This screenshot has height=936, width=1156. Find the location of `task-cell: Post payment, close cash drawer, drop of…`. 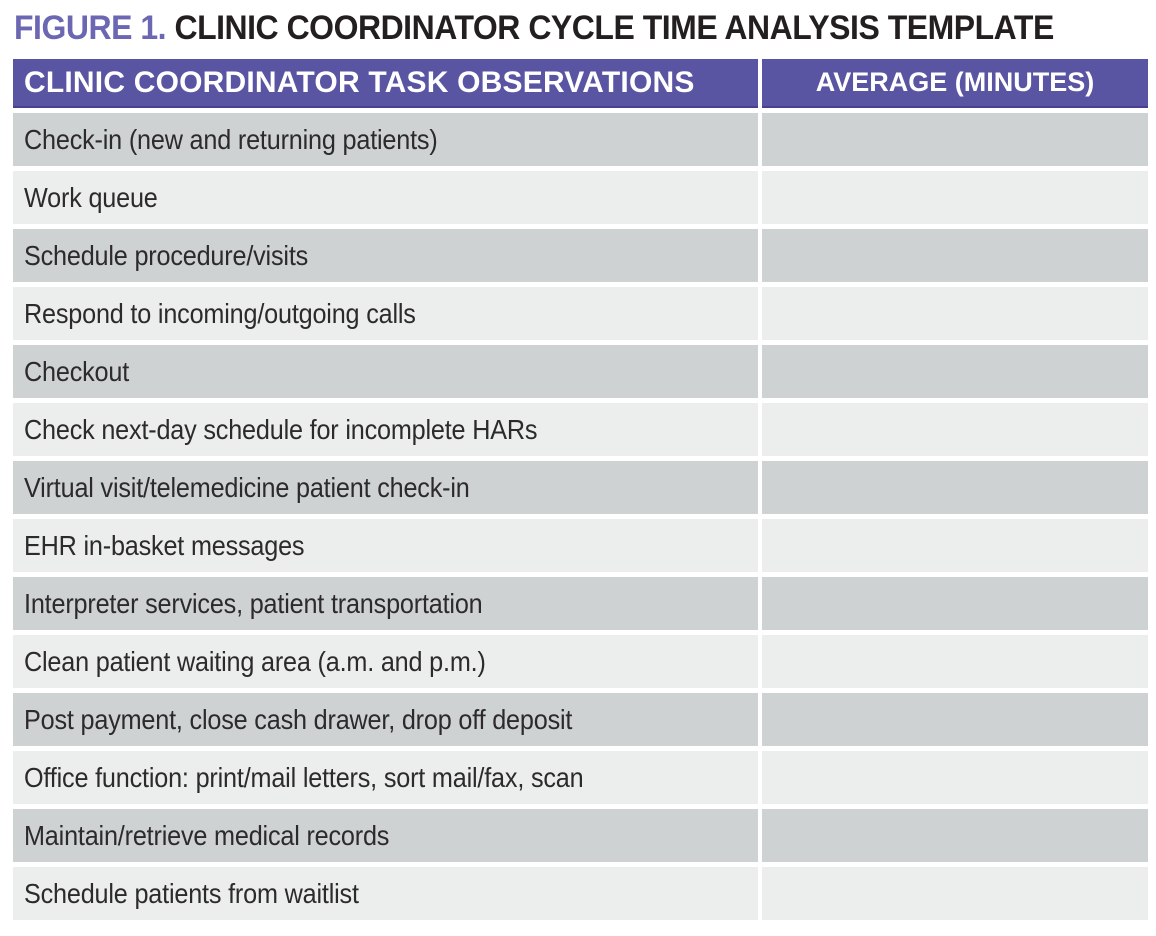

task-cell: Post payment, close cash drawer, drop of… is located at coordinates (385, 719).